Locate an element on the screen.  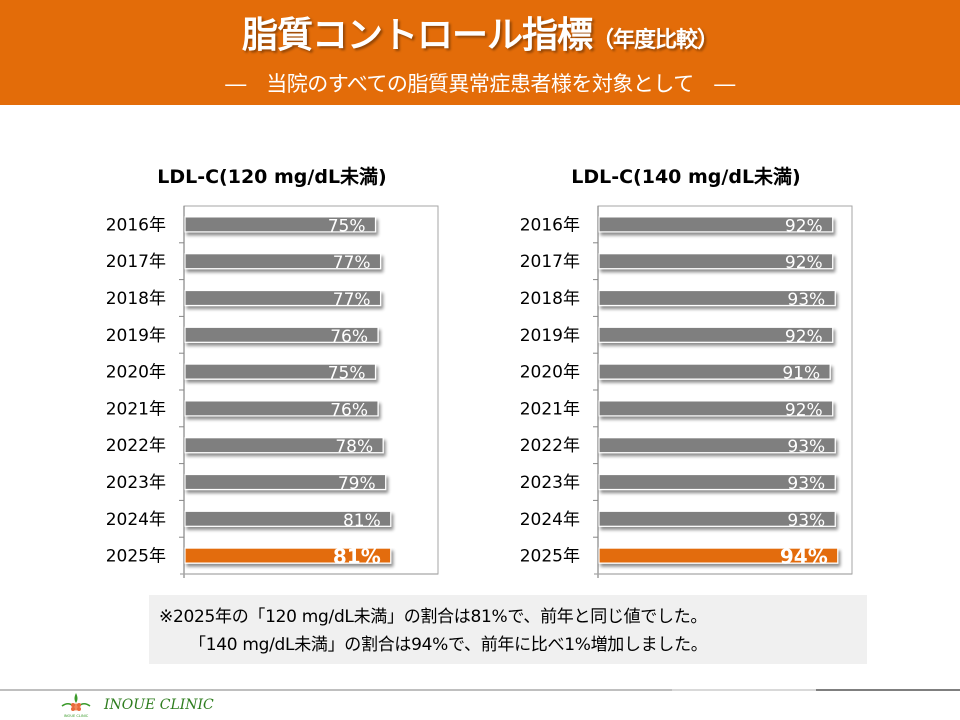
data-label: 94% is located at coordinates (804, 557).